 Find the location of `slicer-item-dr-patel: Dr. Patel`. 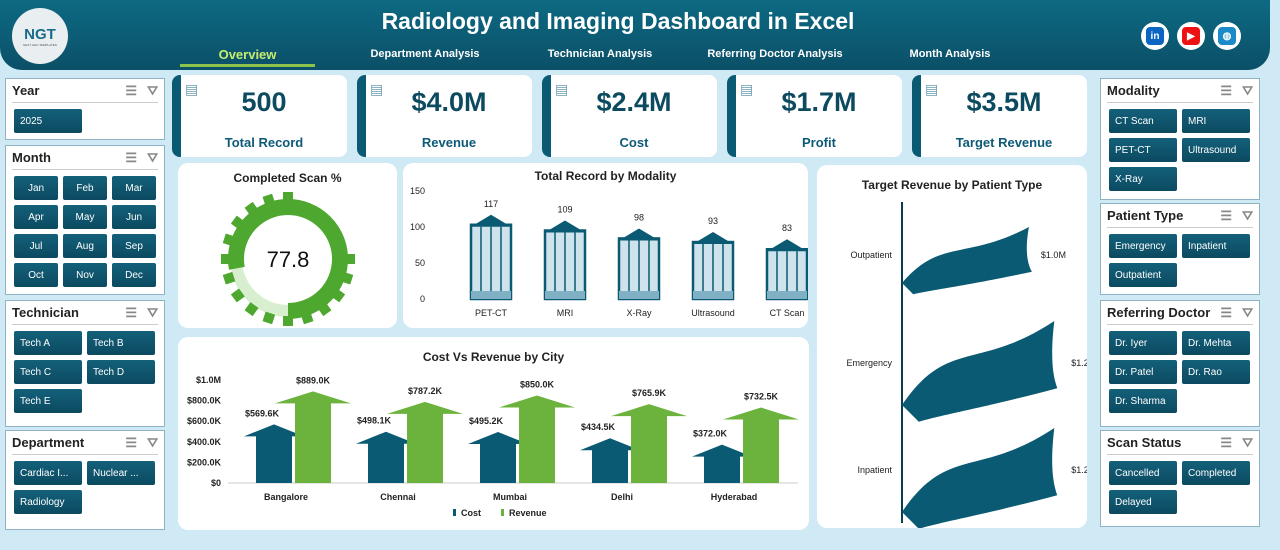

slicer-item-dr-patel: Dr. Patel is located at coordinates (1143, 372).